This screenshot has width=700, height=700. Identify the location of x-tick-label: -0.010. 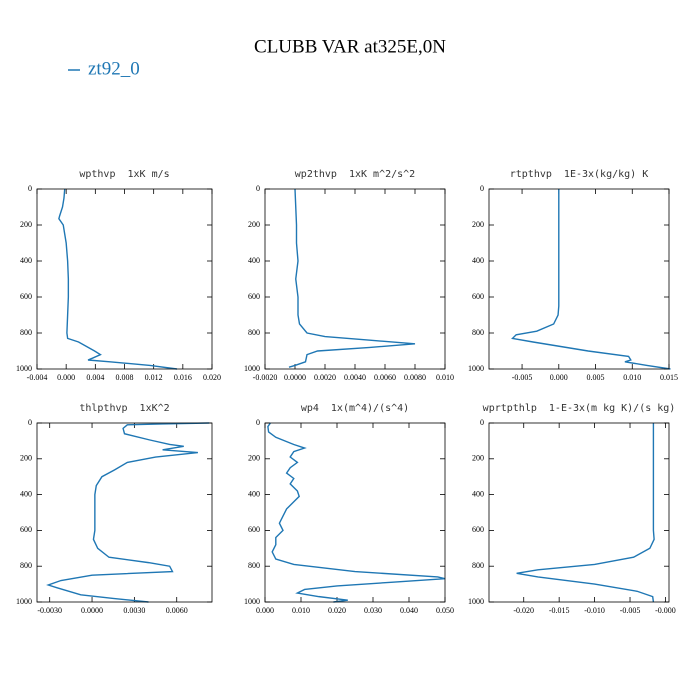
(594, 610).